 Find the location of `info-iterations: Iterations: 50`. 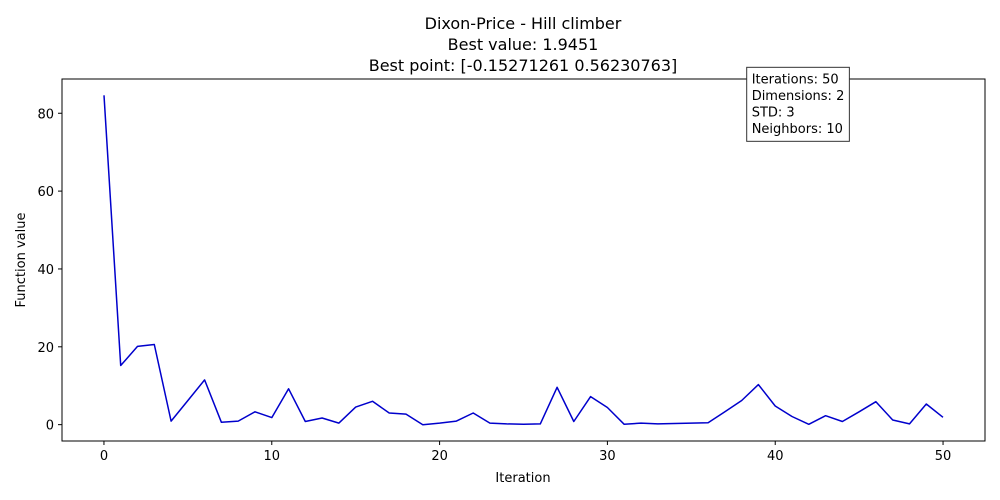

info-iterations: Iterations: 50 is located at coordinates (795, 79).